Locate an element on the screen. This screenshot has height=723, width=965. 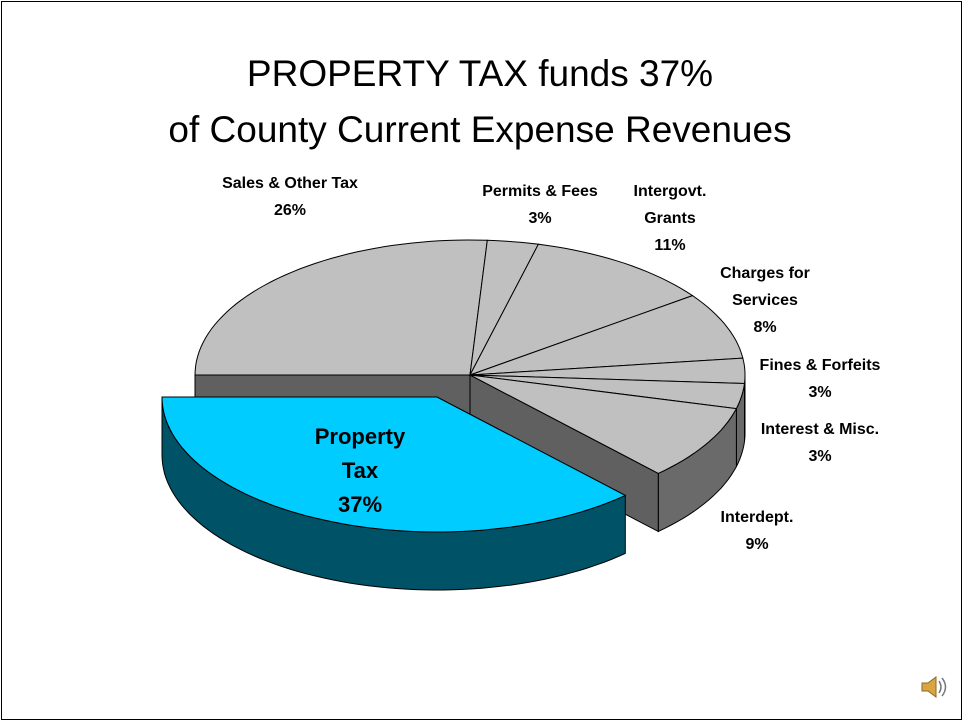
slice-label: Fines & Forfeits 3% is located at coordinates (820, 379).